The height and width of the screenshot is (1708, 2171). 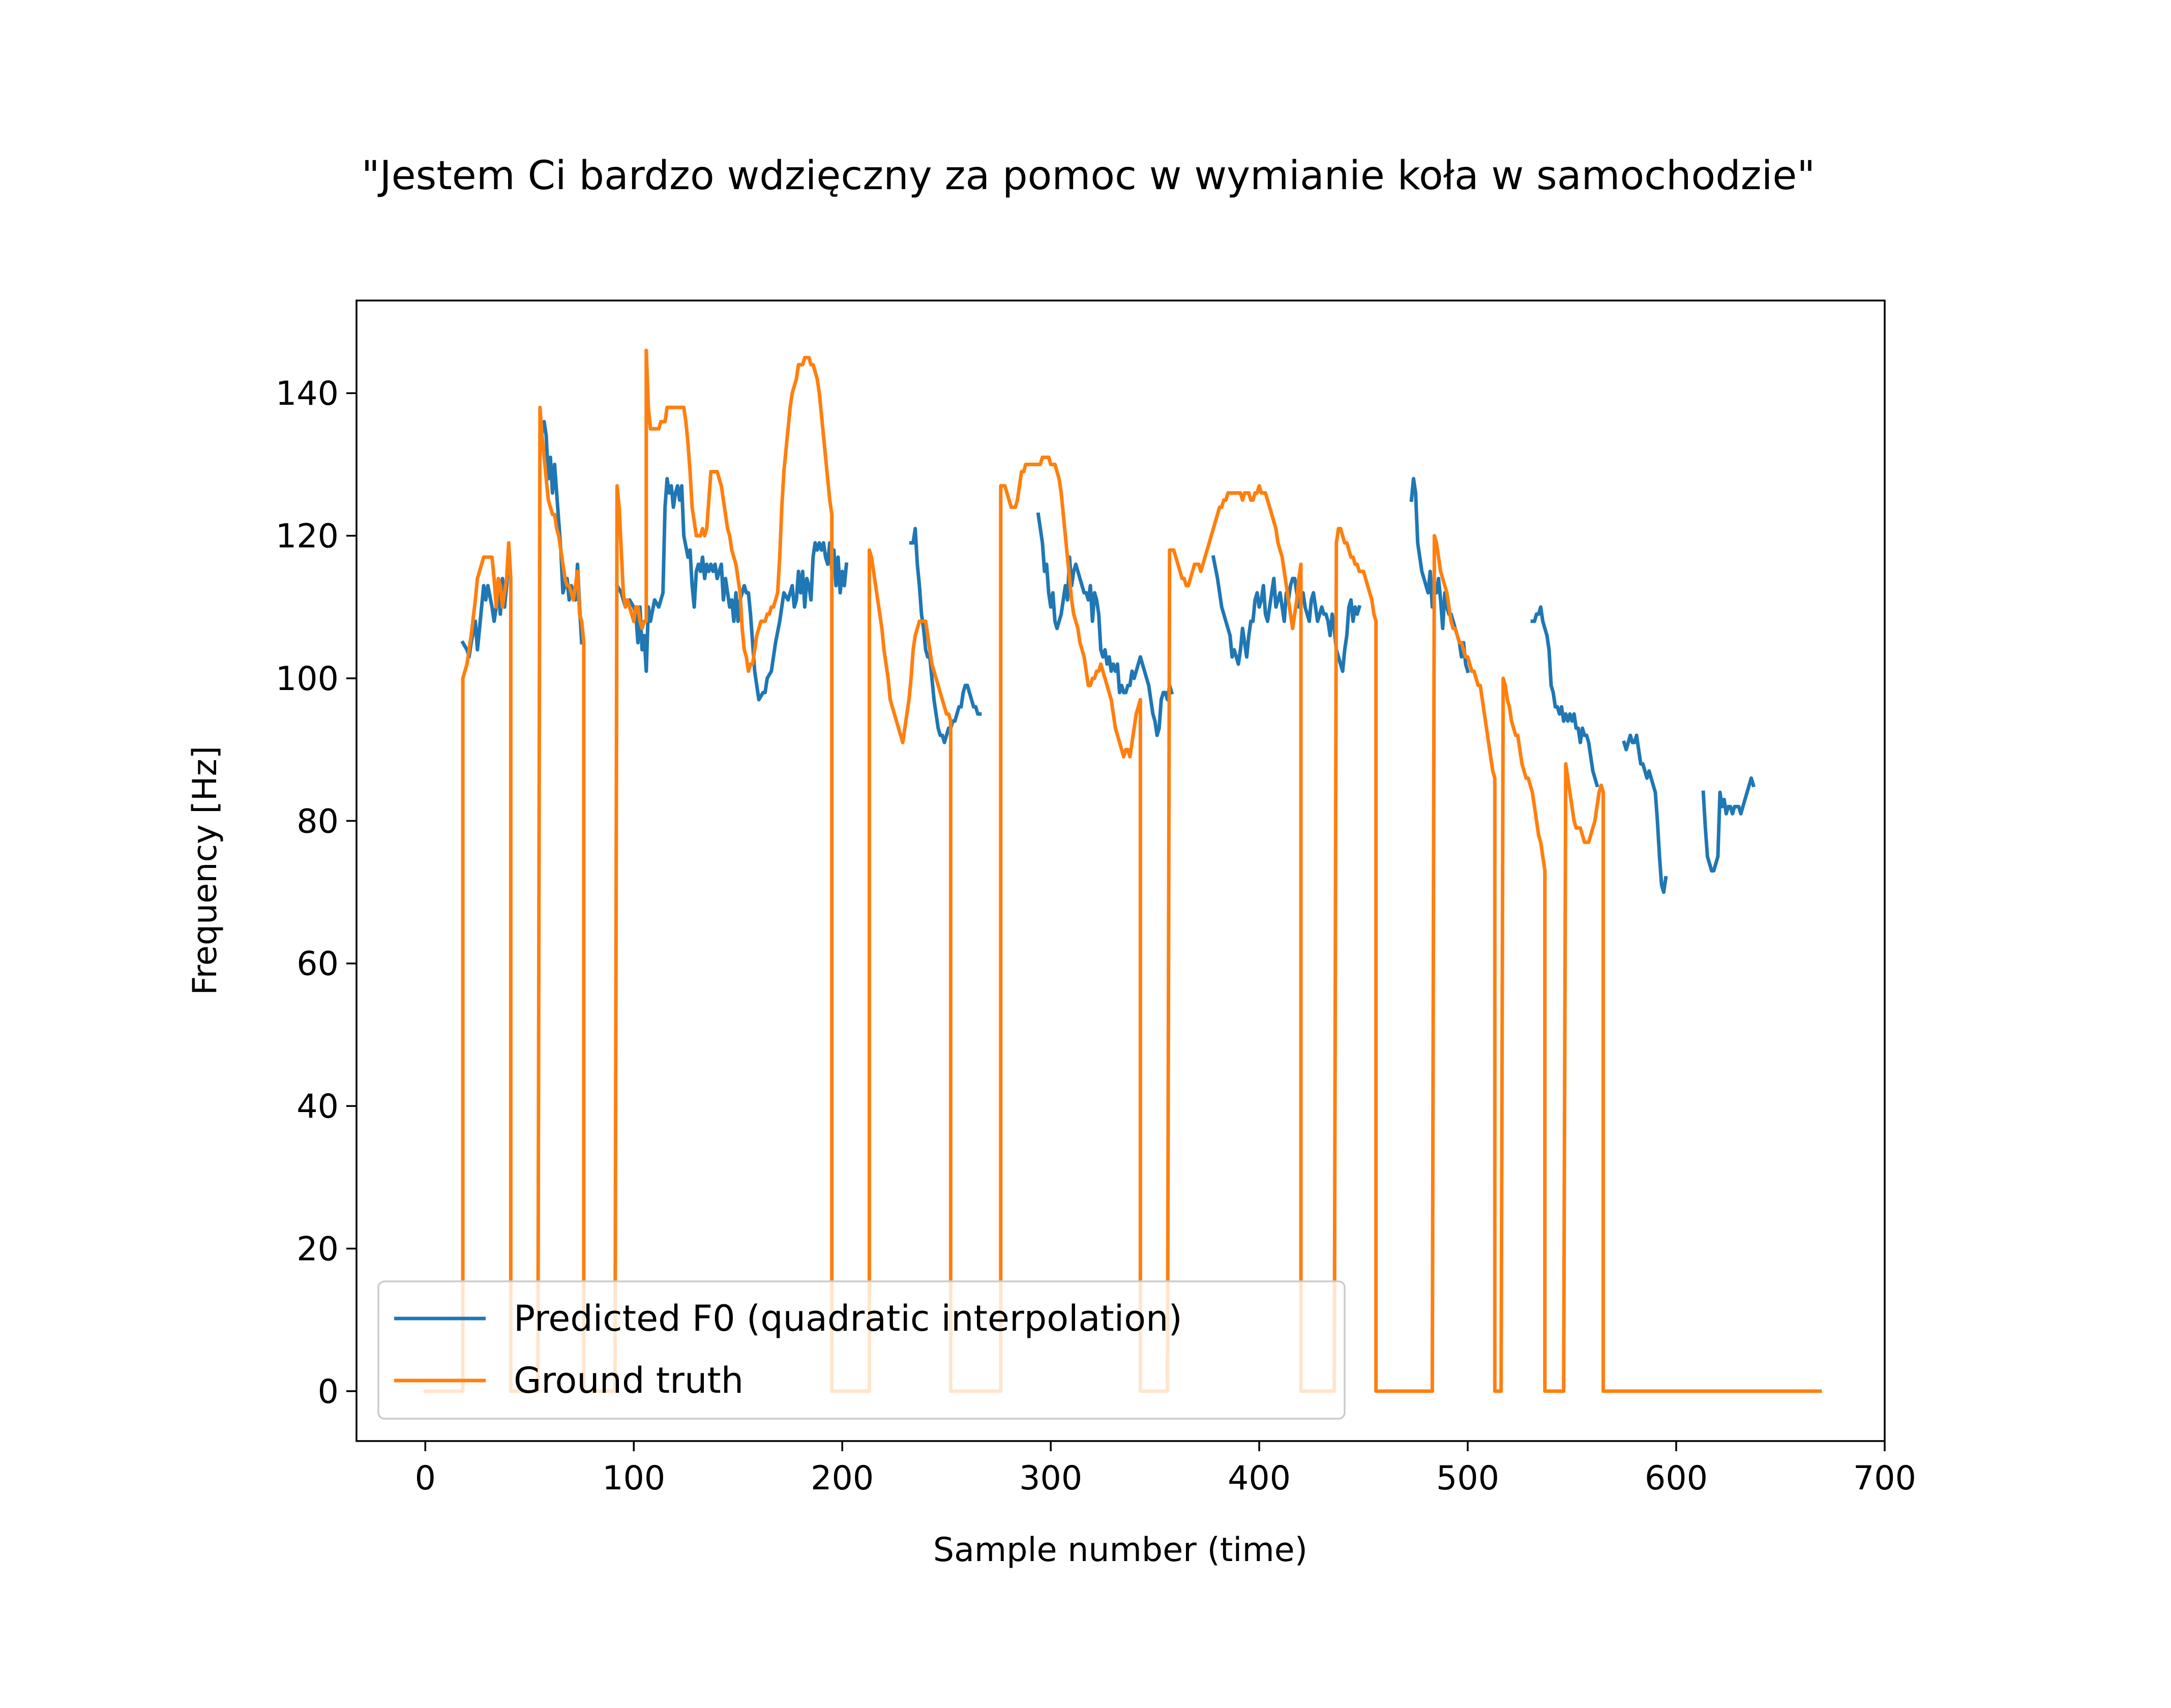 What do you see at coordinates (629, 1380) in the screenshot?
I see `legend-label-ground-truth: Ground truth` at bounding box center [629, 1380].